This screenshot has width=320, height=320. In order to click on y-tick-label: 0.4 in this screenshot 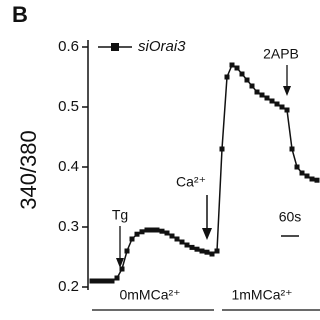, I will do `click(68, 166)`.